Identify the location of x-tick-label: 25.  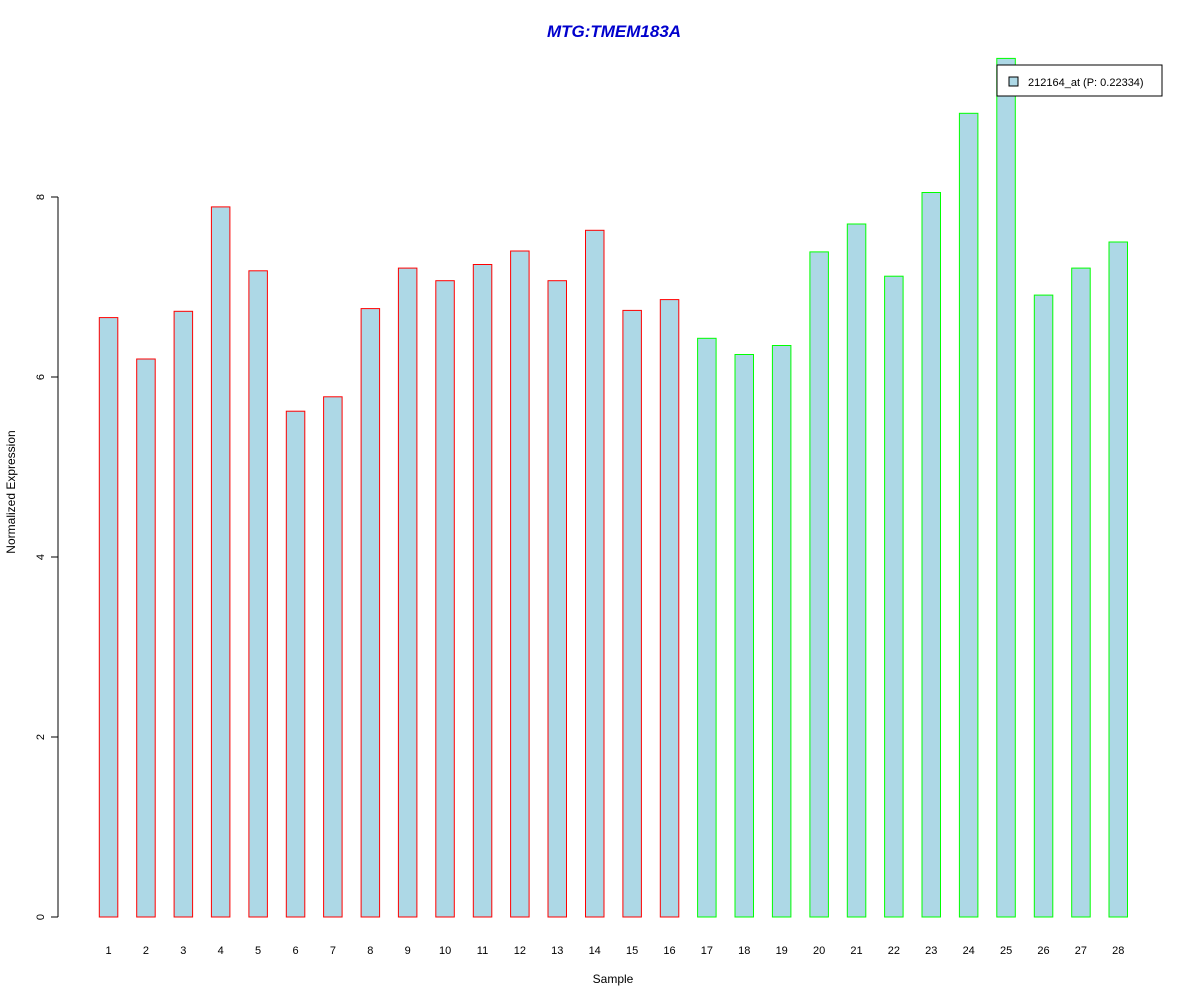
(1006, 951).